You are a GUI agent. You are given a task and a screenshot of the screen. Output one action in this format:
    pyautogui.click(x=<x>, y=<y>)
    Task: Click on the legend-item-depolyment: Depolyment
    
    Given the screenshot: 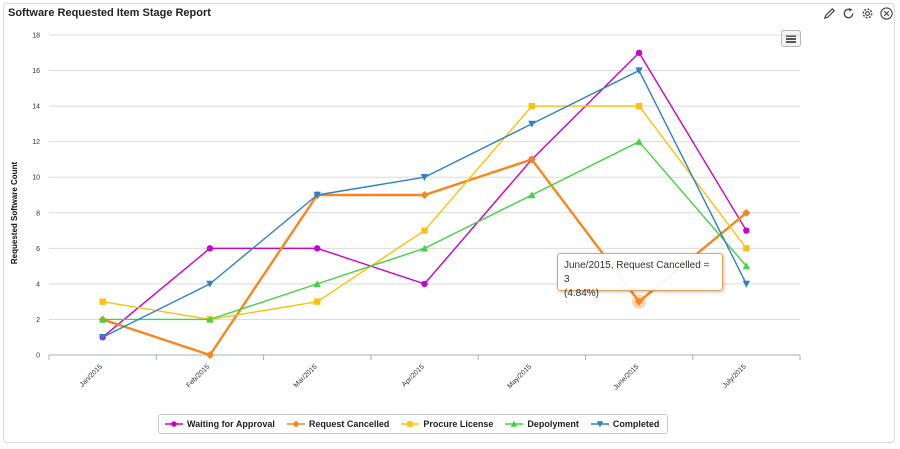 What is the action you would take?
    pyautogui.click(x=542, y=424)
    